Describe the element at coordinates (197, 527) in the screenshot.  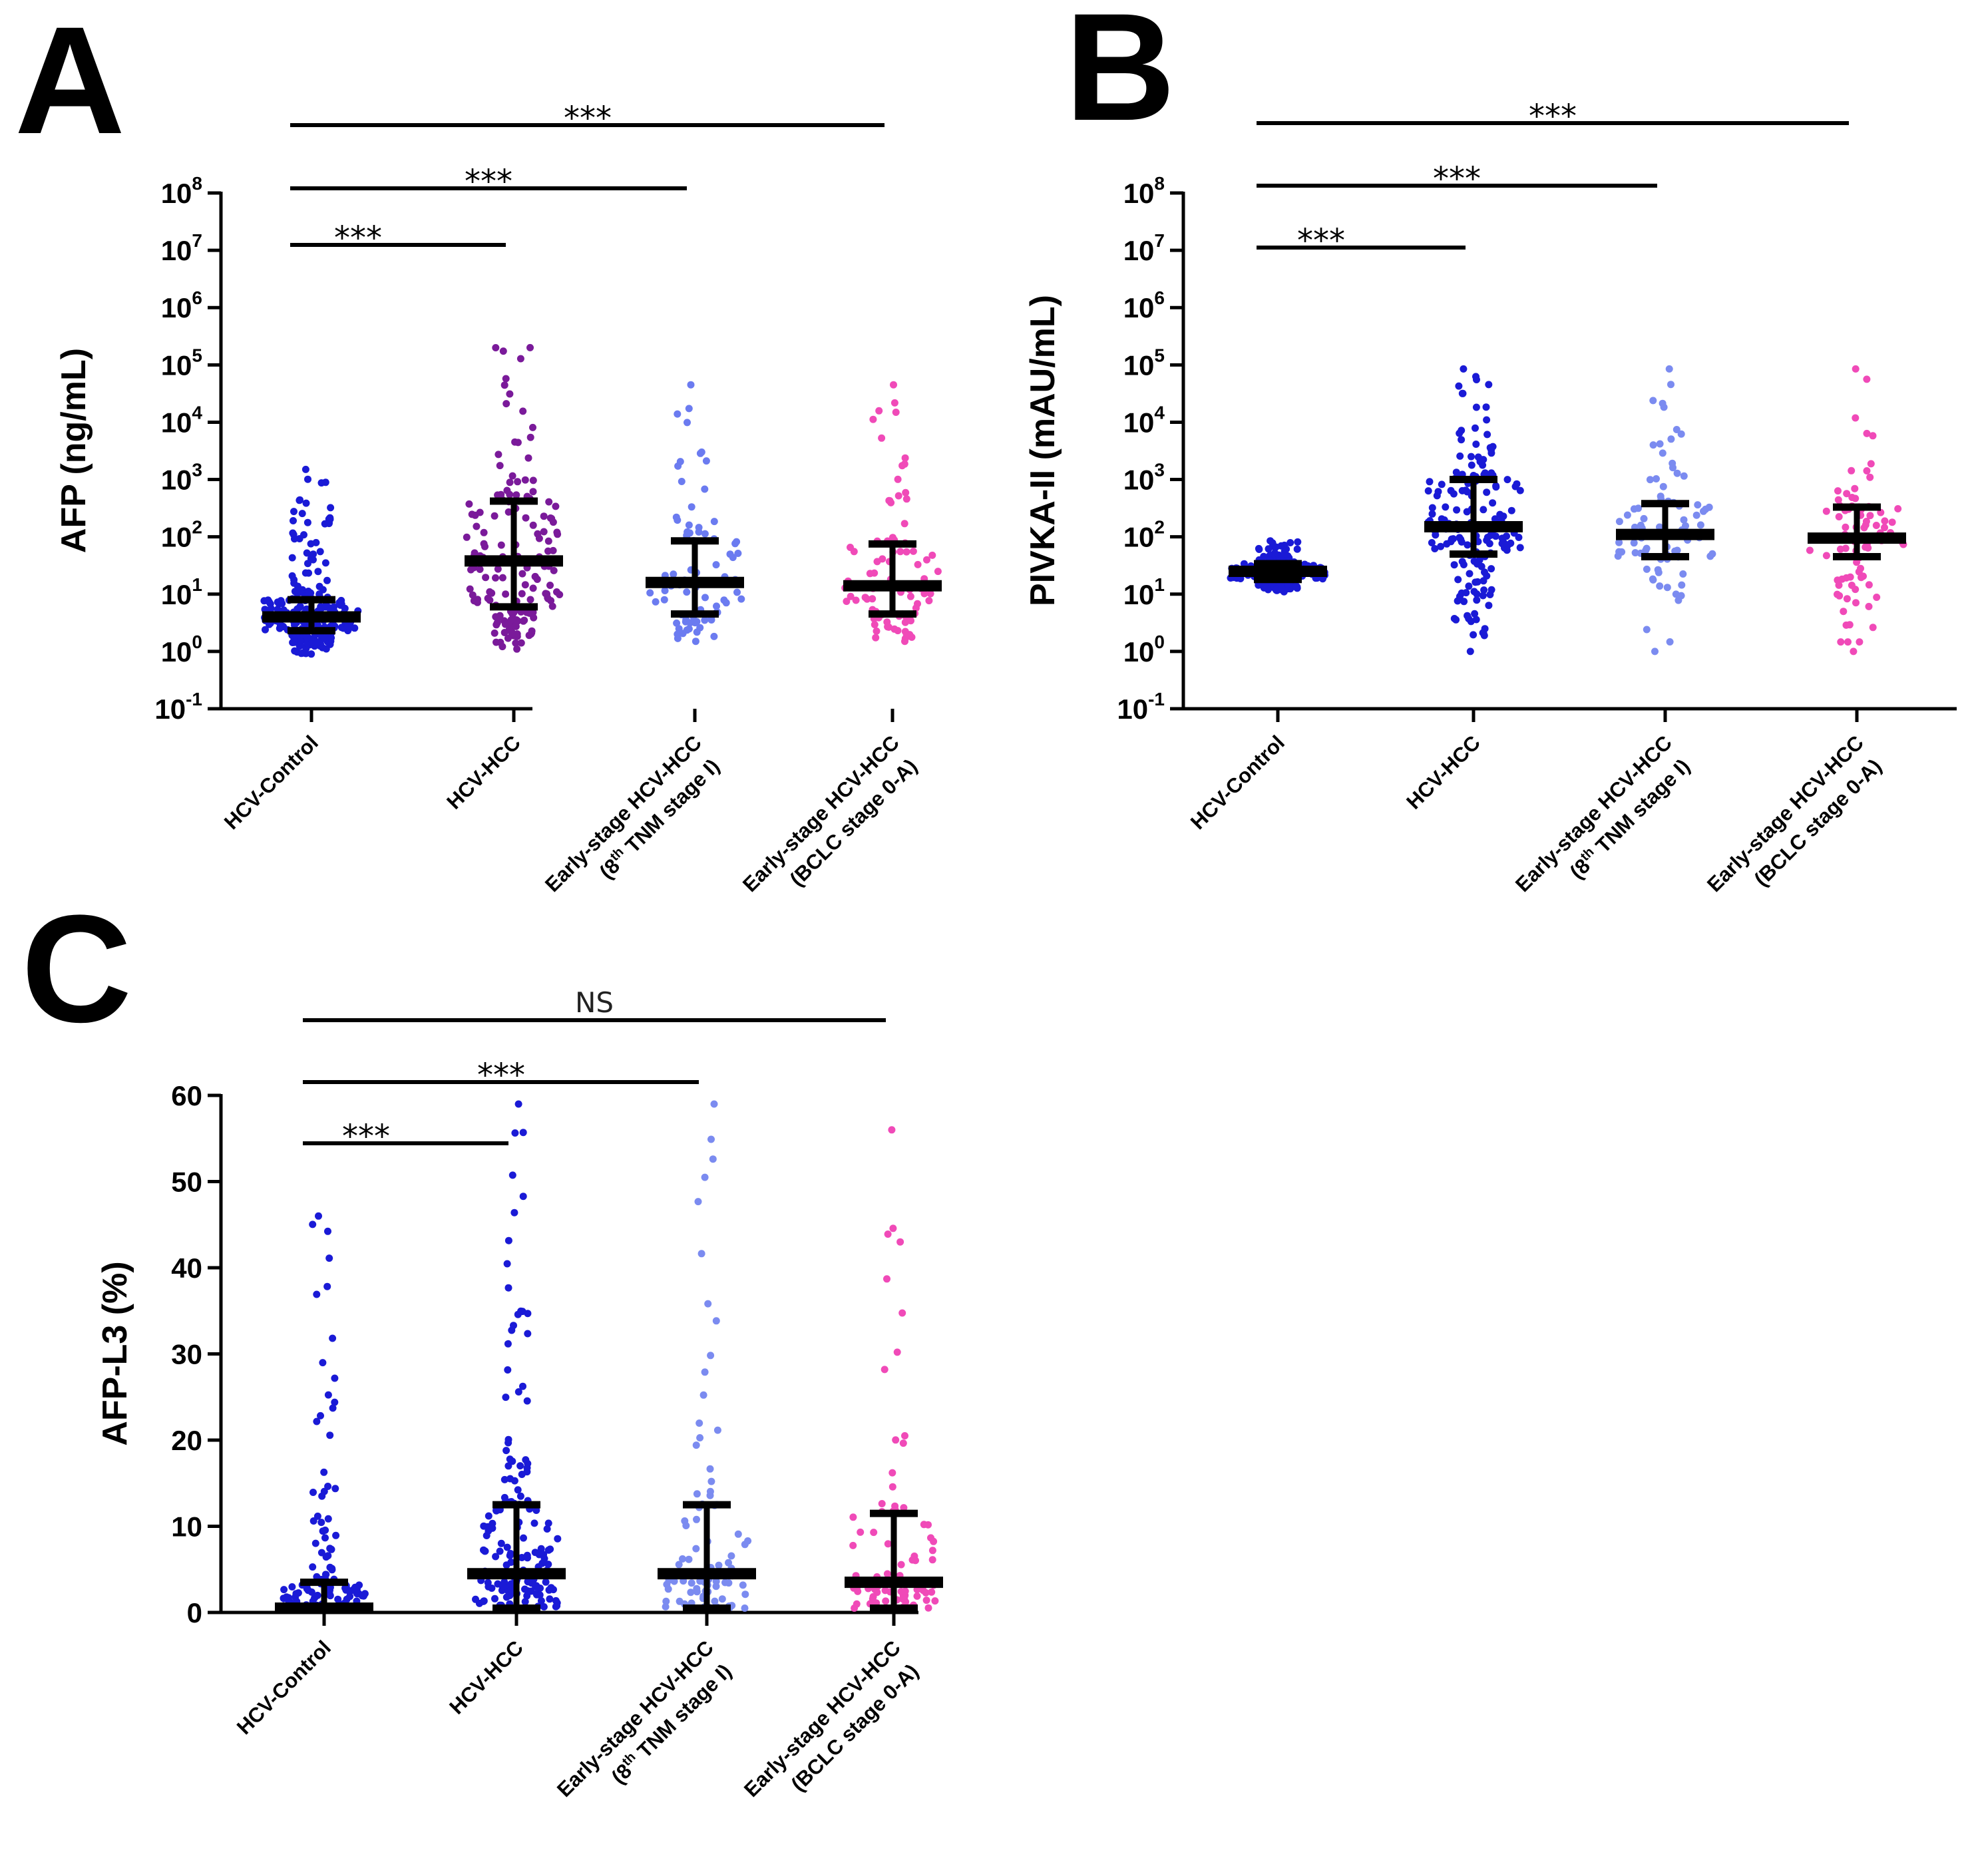
I see `y-tick-exponent: 2` at that location.